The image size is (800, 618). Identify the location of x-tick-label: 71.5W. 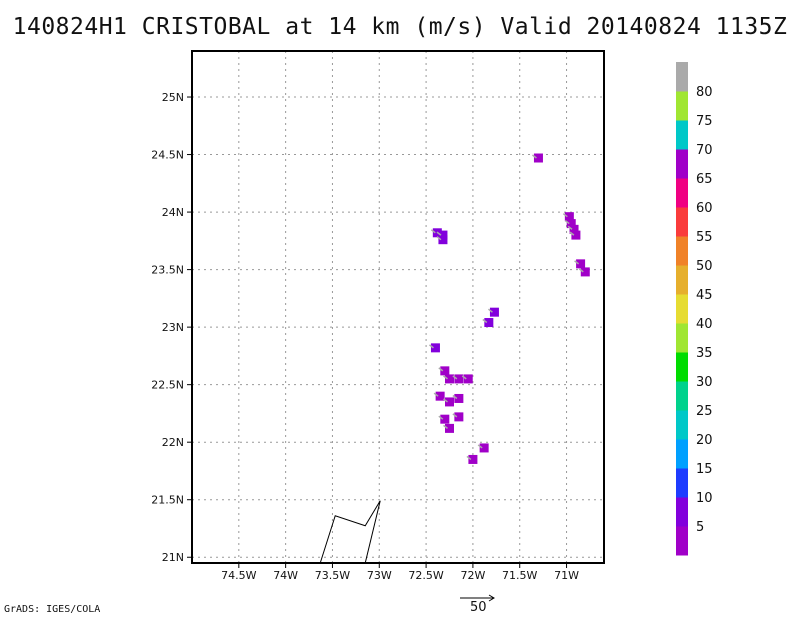
(519, 575).